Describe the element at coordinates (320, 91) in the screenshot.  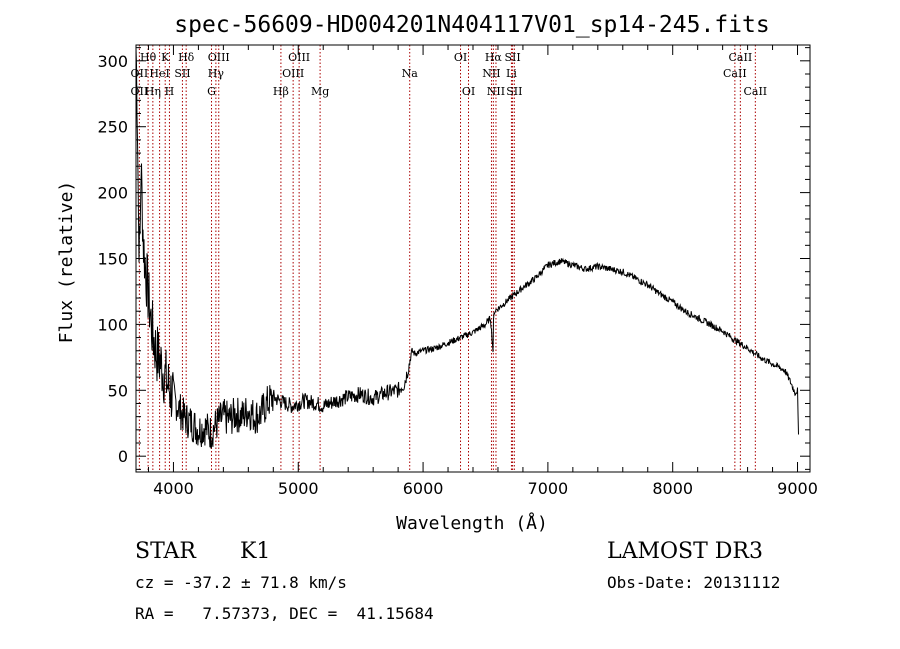
I see `line-label: Mg` at that location.